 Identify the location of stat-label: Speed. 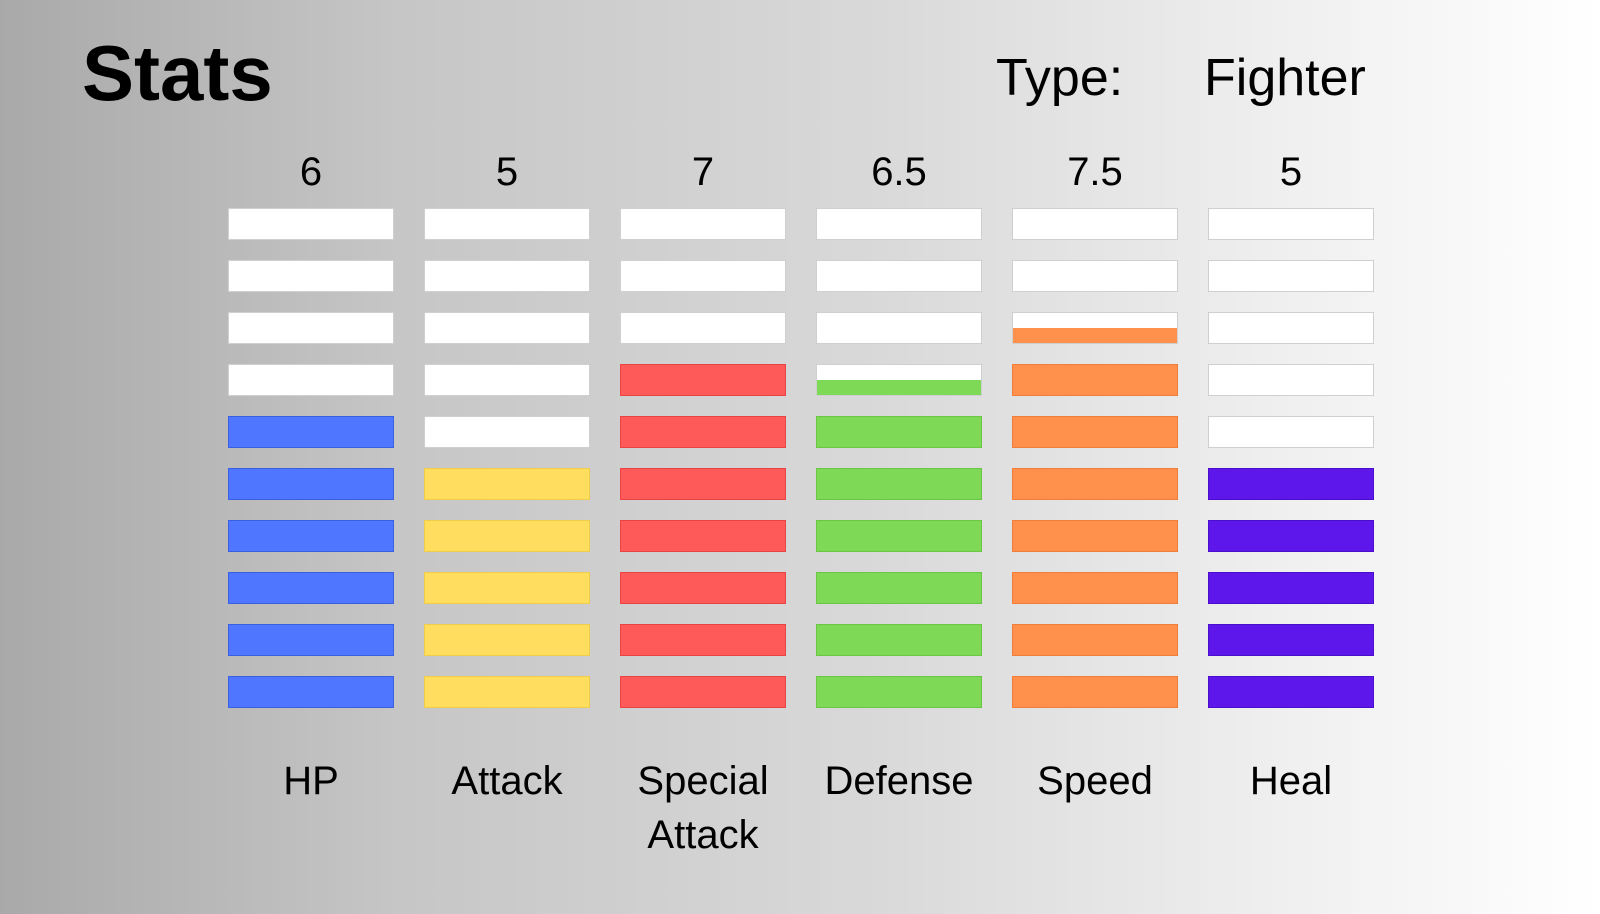
(1095, 781).